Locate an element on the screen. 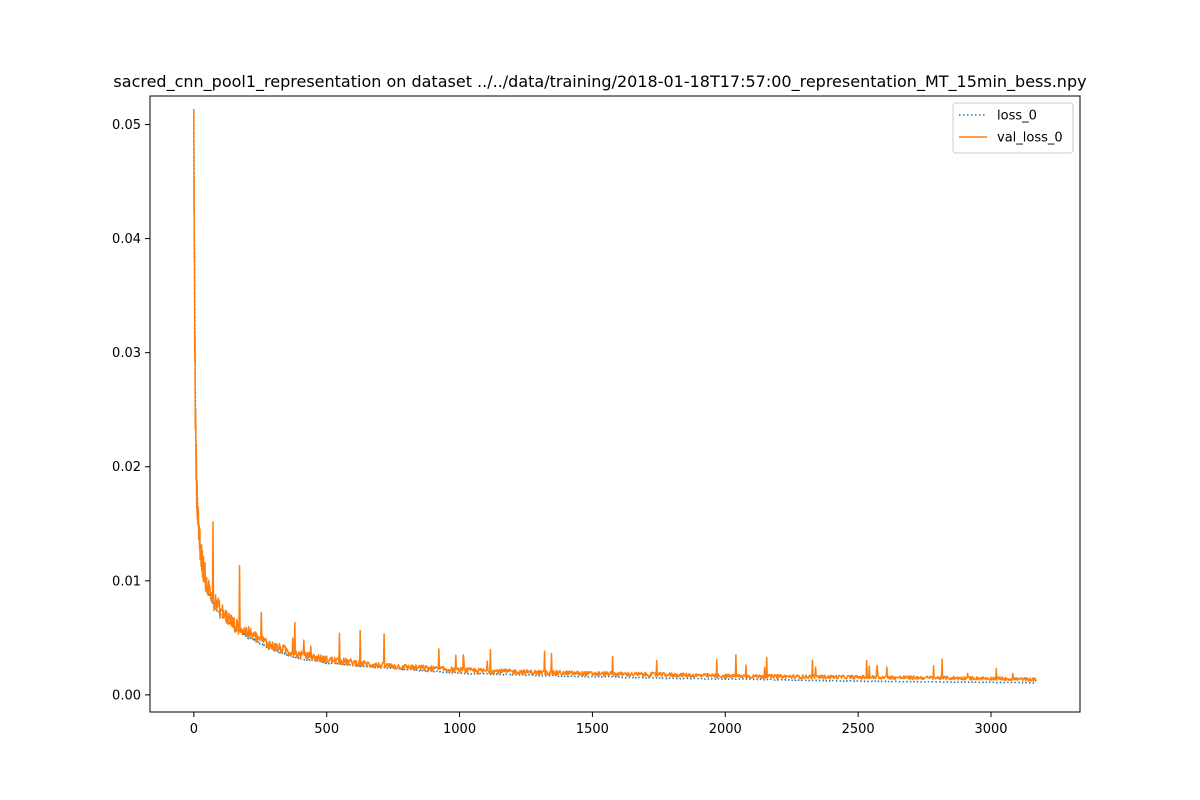 The height and width of the screenshot is (800, 1200). legend-label-val_loss_0: val_loss_0 is located at coordinates (1030, 138).